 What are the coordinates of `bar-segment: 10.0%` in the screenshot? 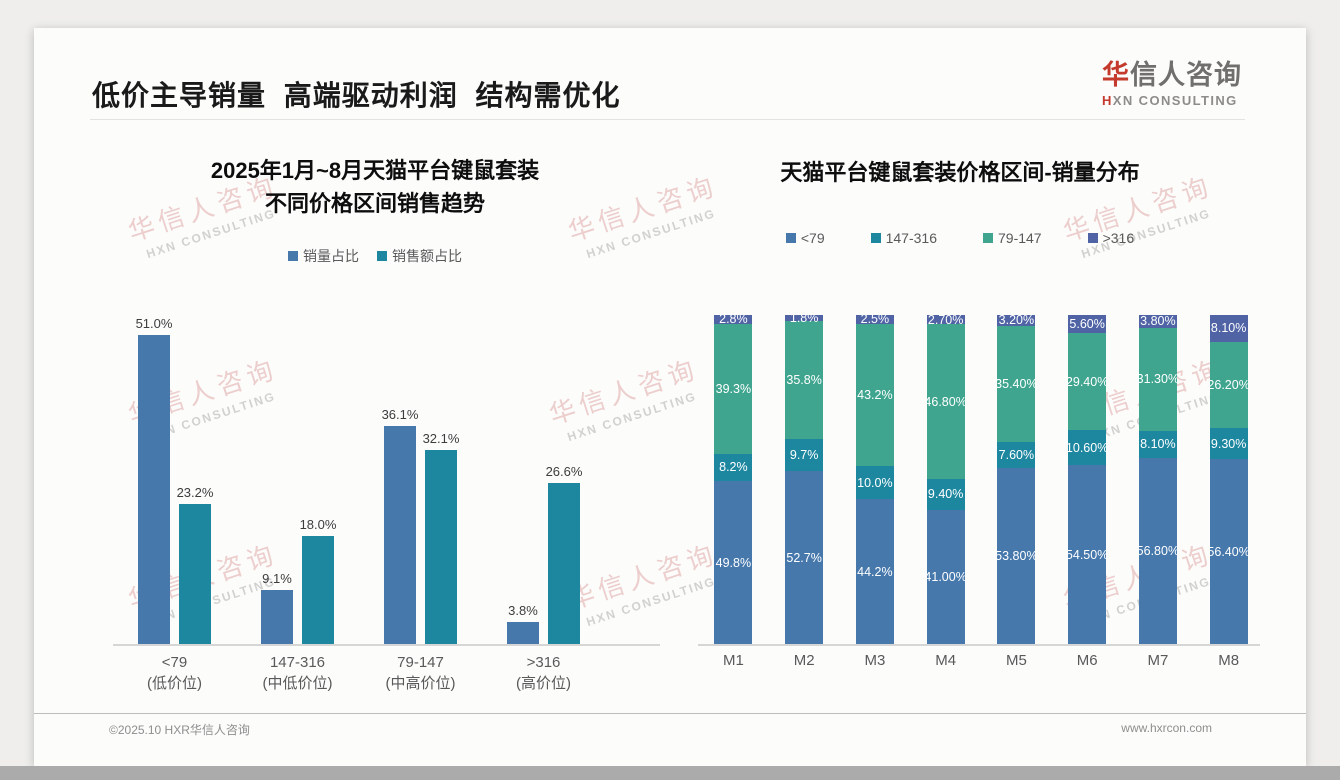 It's located at (874, 483).